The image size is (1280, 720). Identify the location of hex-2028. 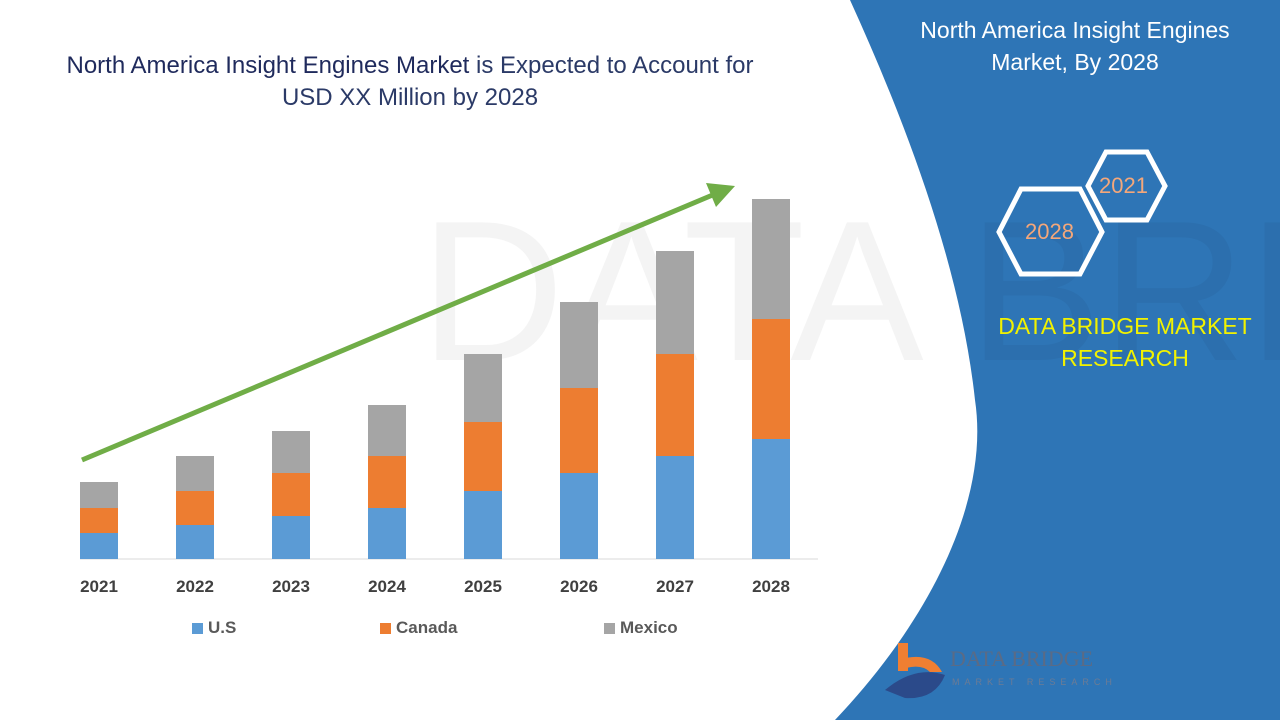
(1050, 231).